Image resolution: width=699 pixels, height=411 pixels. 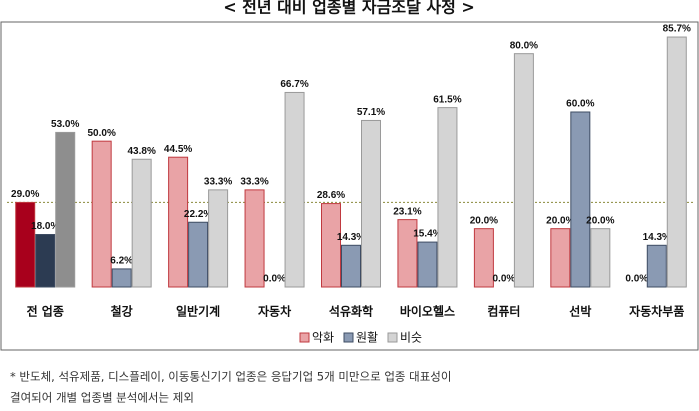 I want to click on x-tick-label: 자동차, so click(x=274, y=311).